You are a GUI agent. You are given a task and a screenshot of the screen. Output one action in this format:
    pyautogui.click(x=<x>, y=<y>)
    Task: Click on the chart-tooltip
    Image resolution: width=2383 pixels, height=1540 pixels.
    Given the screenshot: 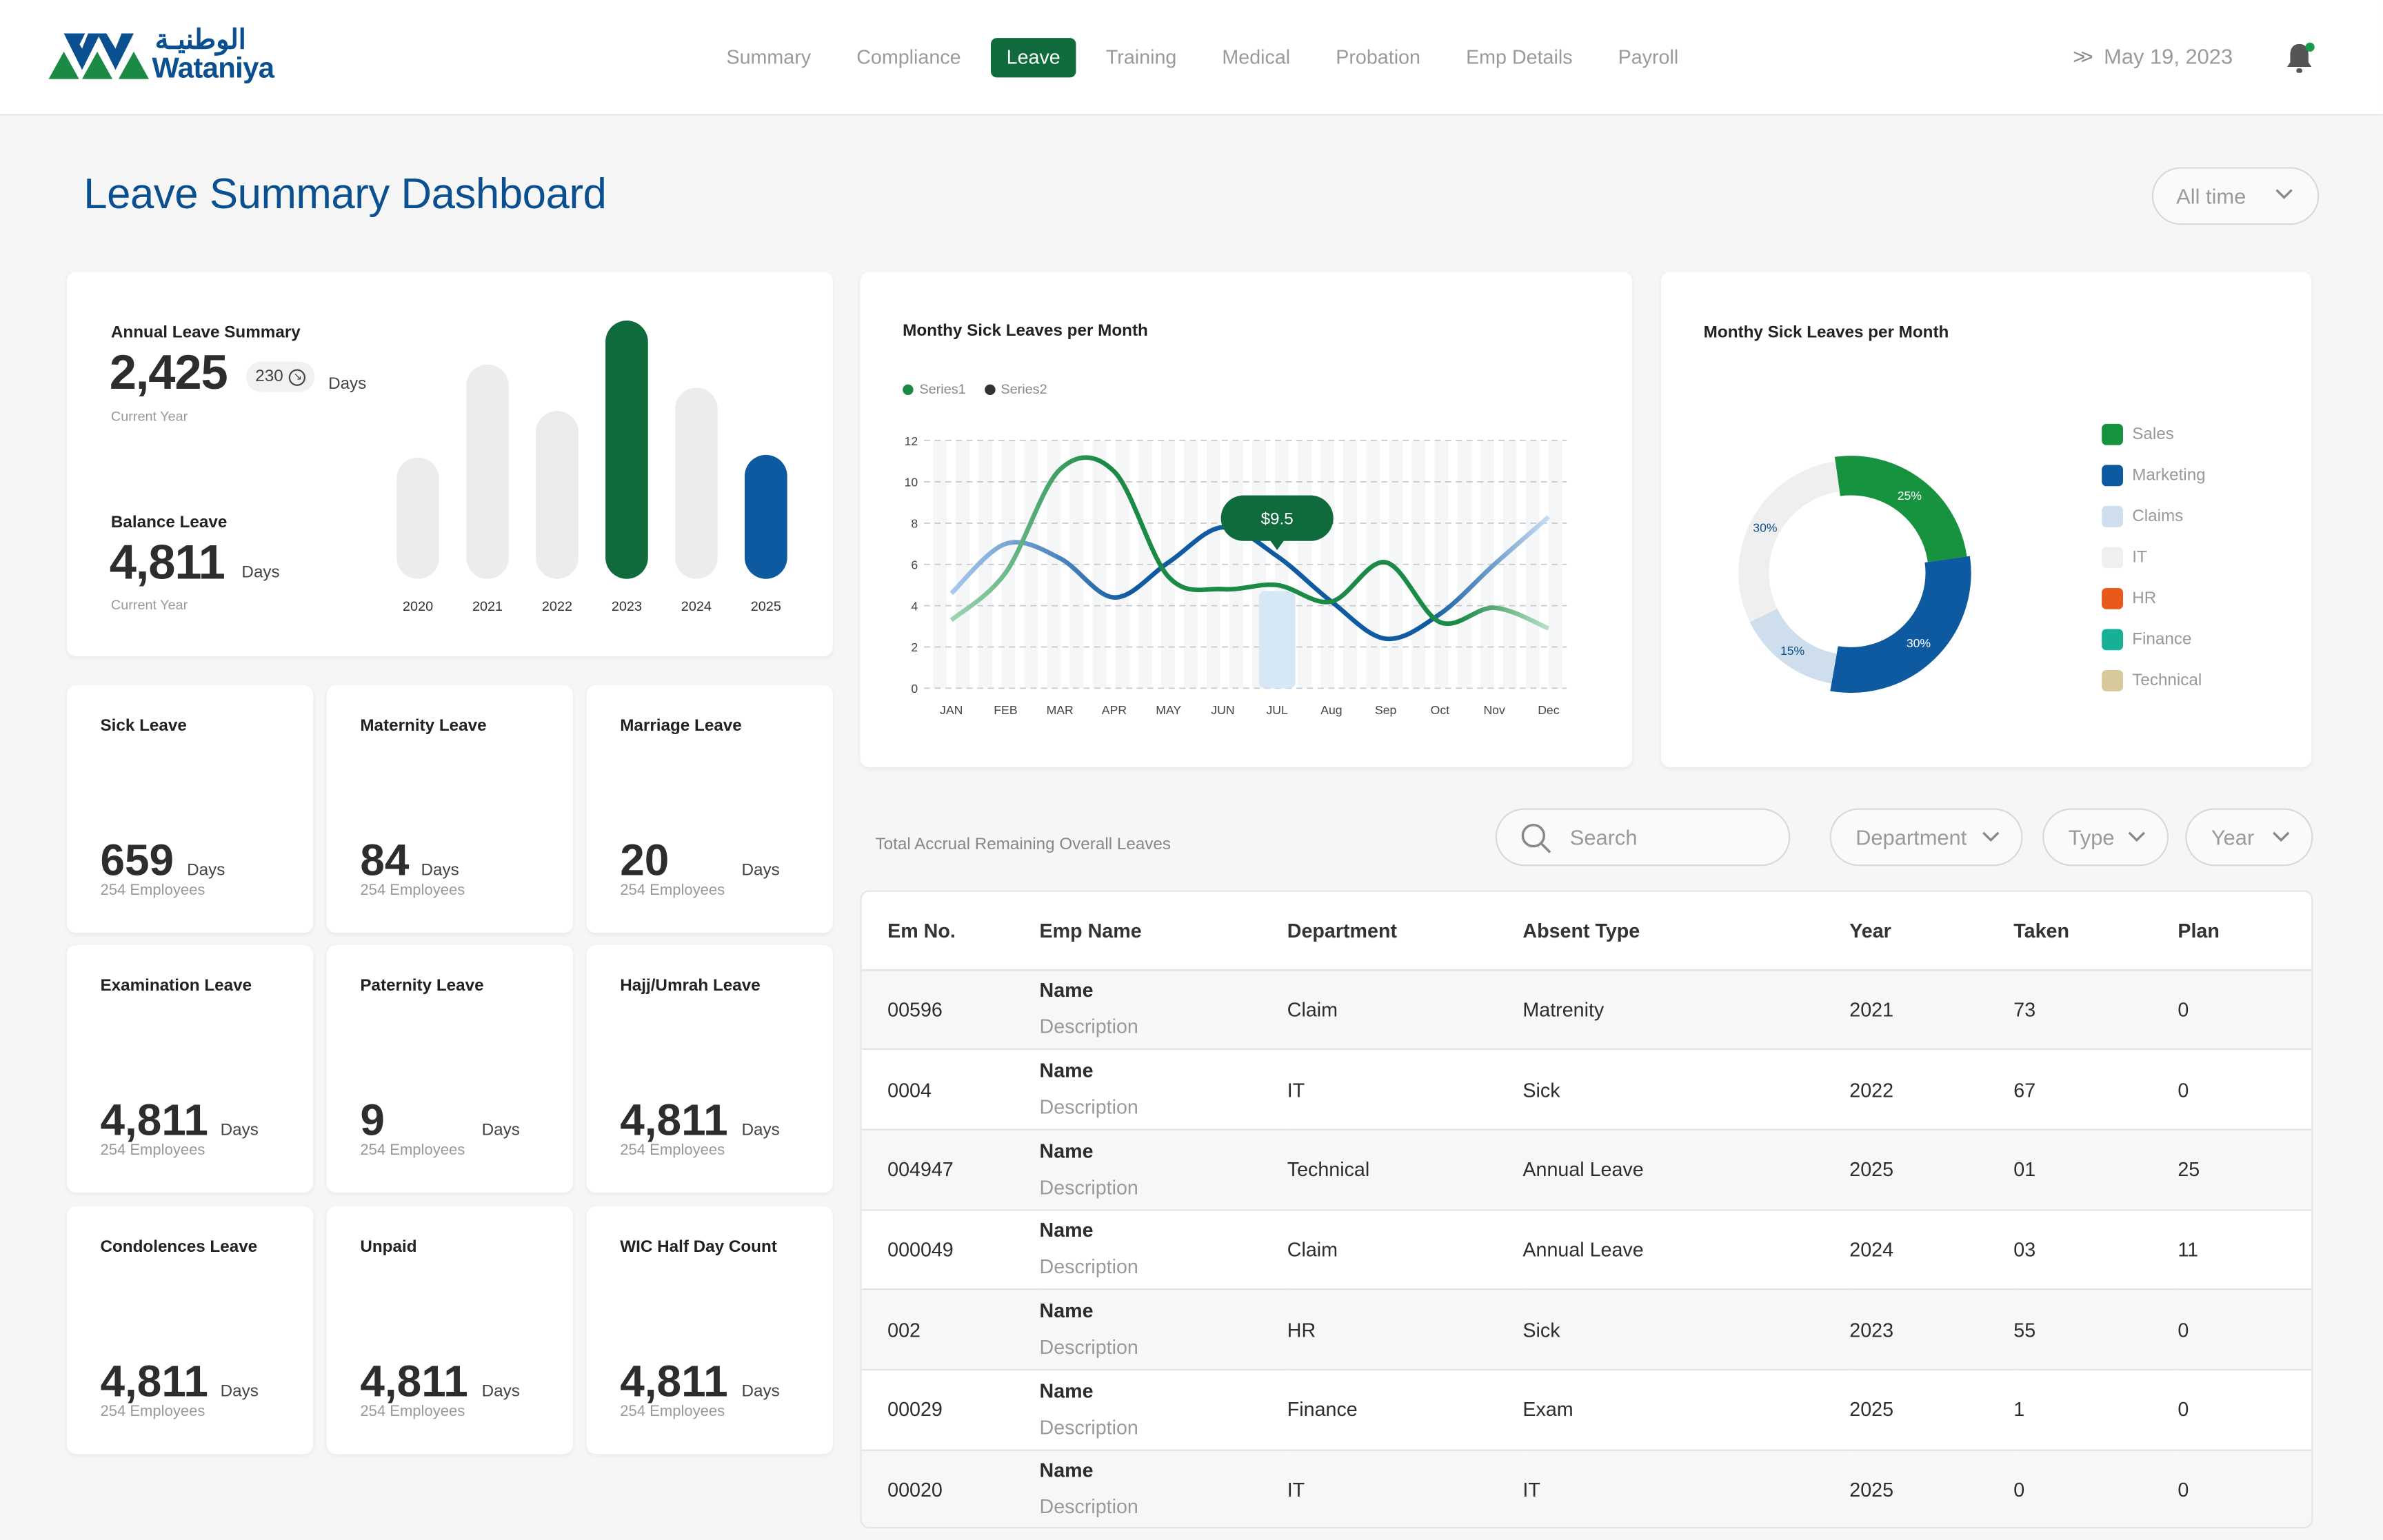 What is the action you would take?
    pyautogui.click(x=1277, y=518)
    